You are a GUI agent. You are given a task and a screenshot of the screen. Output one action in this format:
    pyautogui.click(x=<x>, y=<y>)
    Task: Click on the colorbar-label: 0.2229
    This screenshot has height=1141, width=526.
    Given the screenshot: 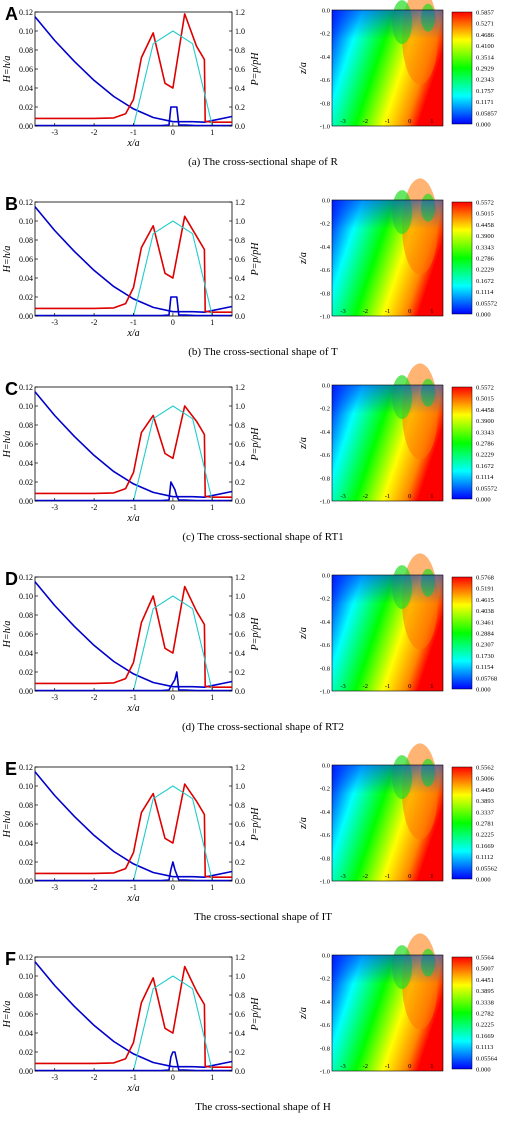 What is the action you would take?
    pyautogui.click(x=485, y=455)
    